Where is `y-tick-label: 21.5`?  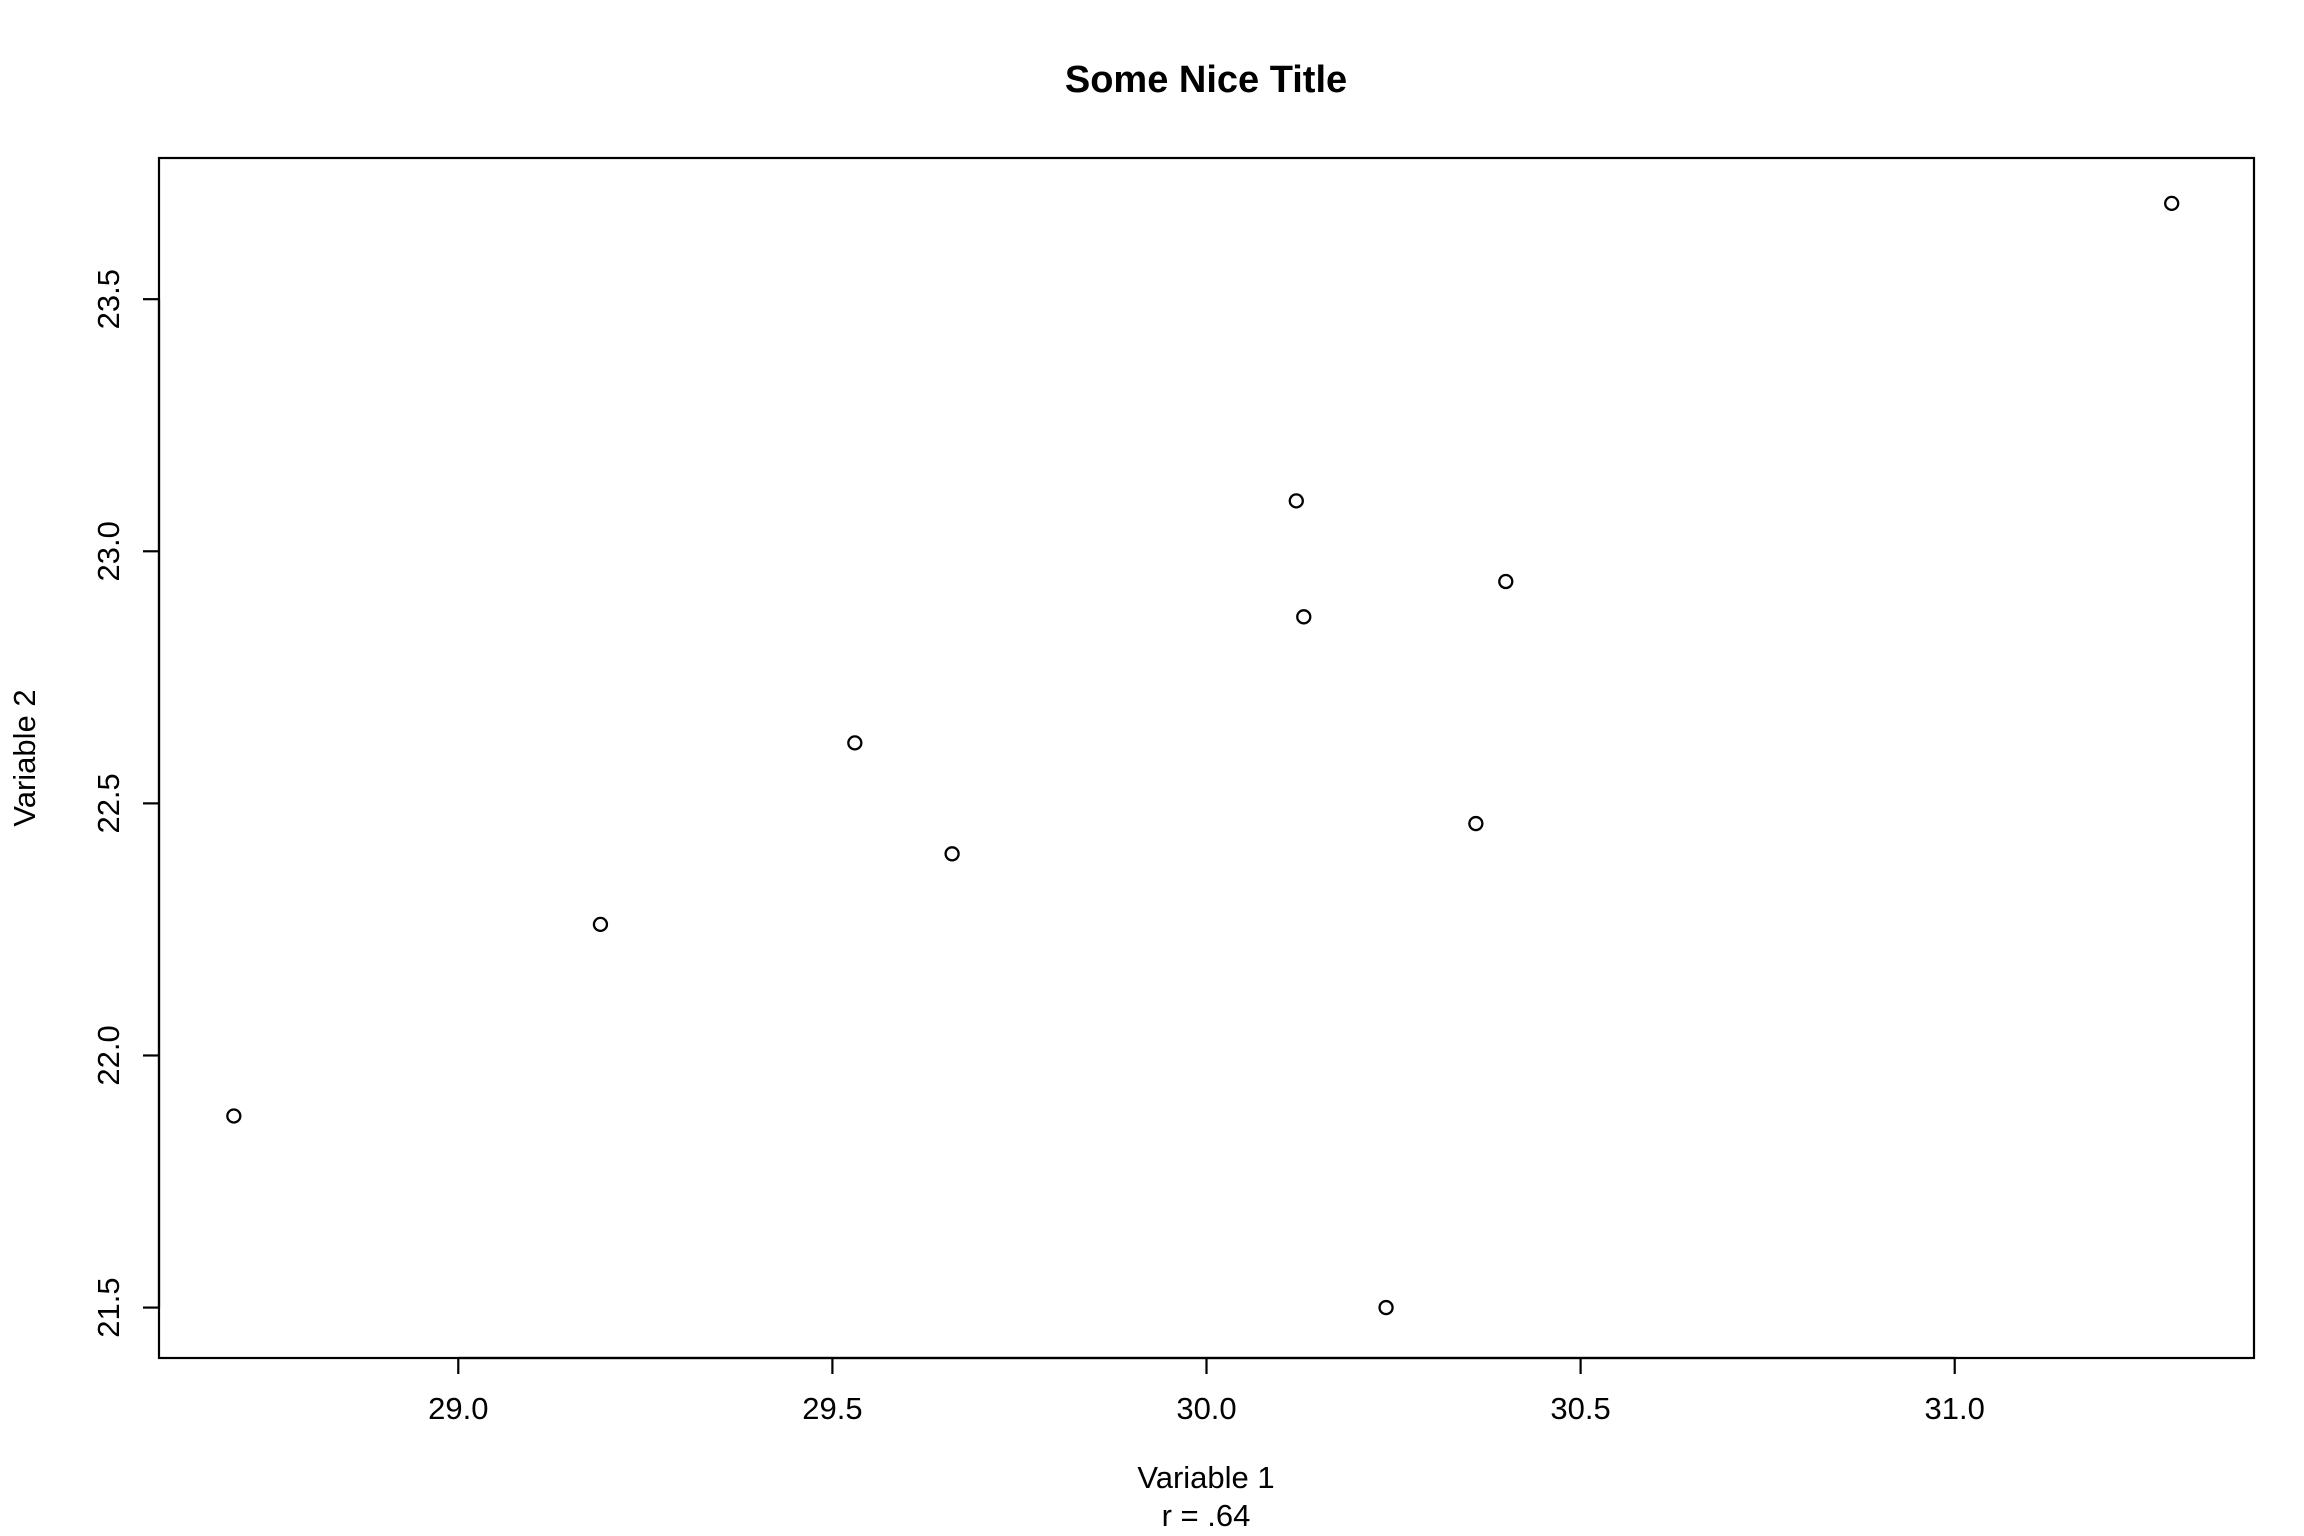
y-tick-label: 21.5 is located at coordinates (108, 1307).